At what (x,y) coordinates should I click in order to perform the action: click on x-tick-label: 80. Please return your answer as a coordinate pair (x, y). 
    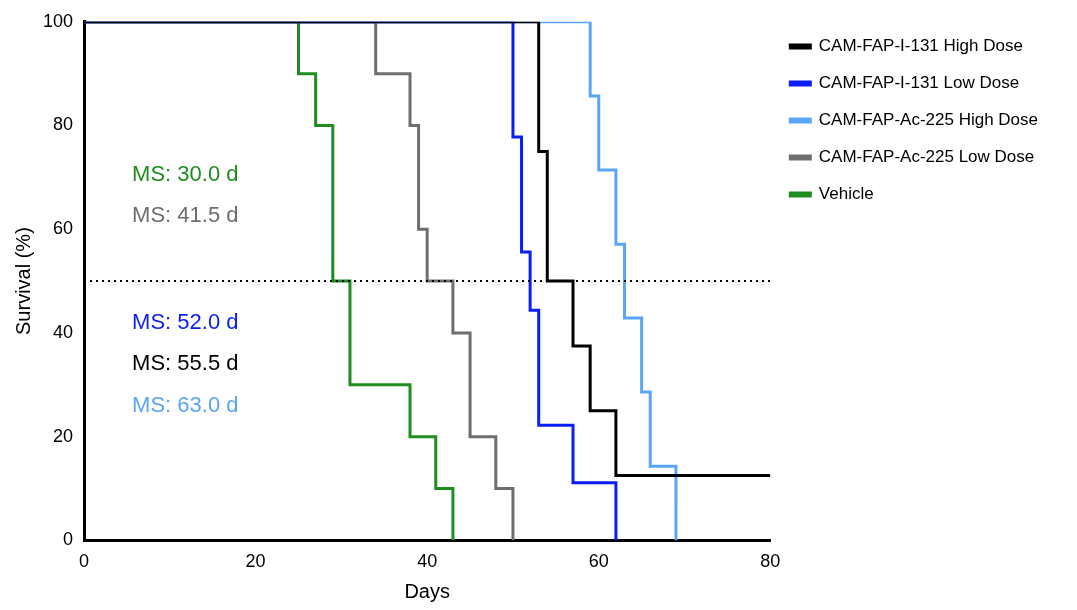
    Looking at the image, I should click on (770, 561).